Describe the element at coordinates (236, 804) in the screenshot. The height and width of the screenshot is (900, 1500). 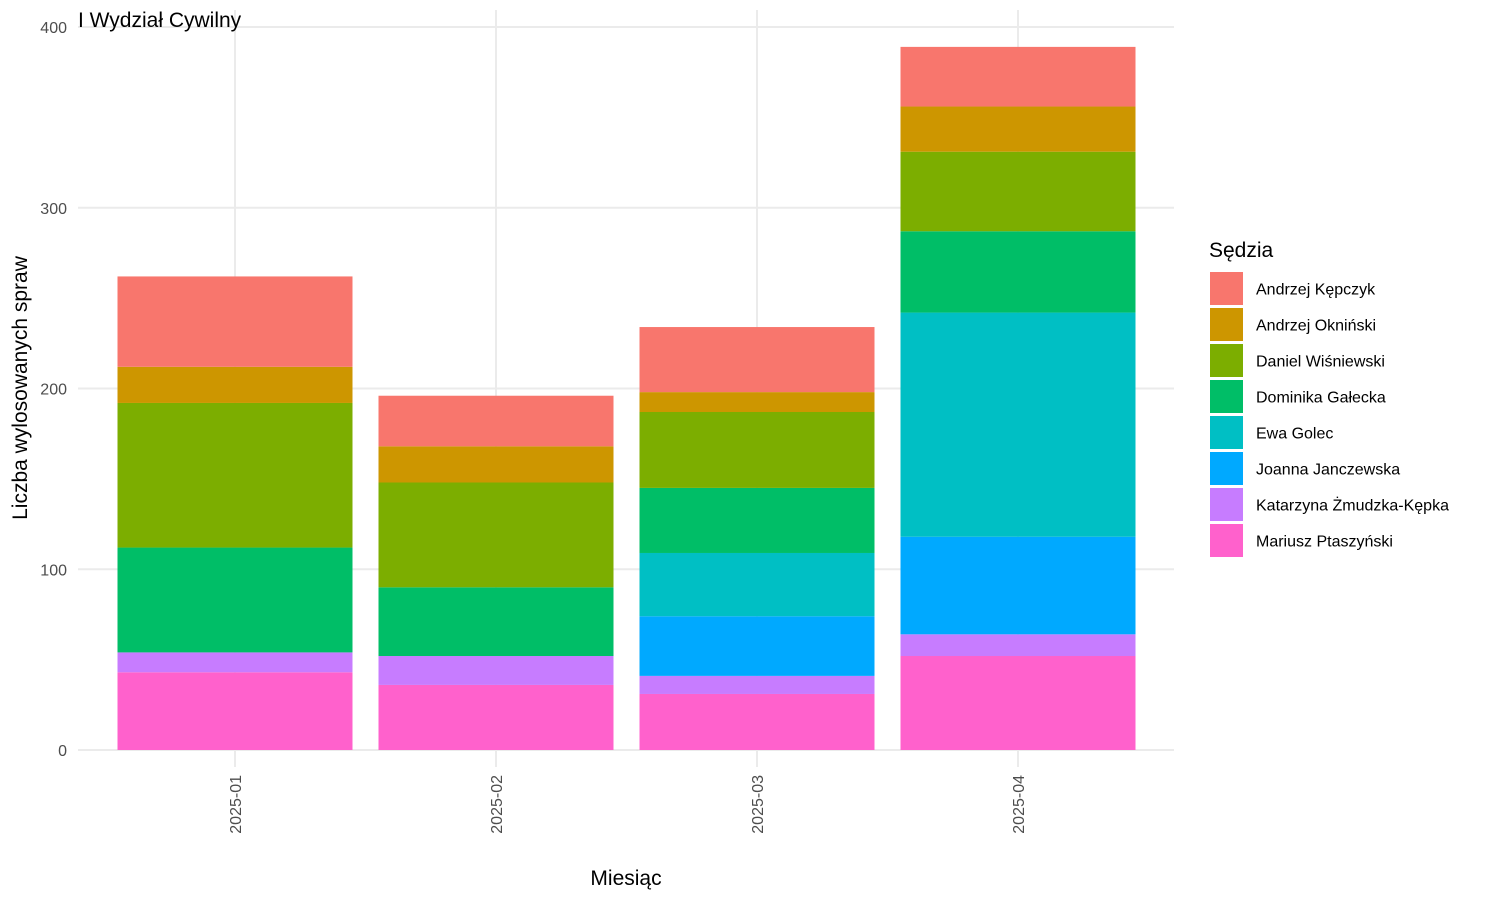
I see `x-tick-label: 2025-01` at that location.